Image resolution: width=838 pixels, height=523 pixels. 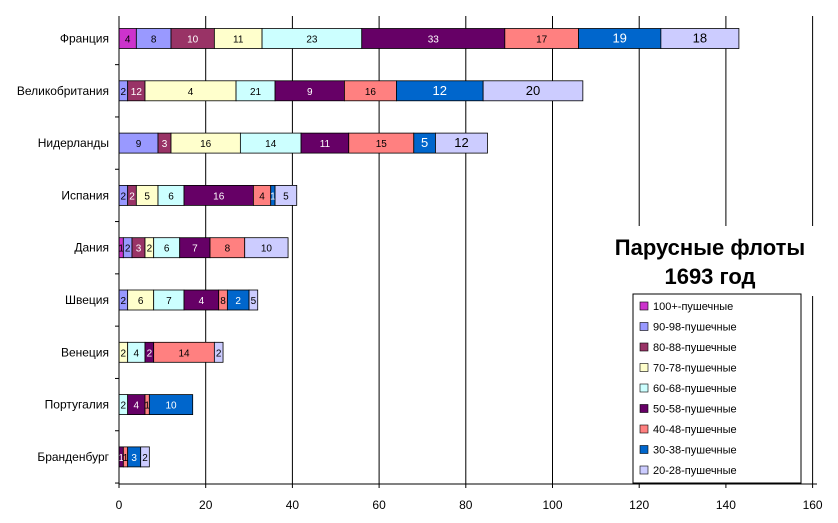 What do you see at coordinates (619, 38) in the screenshot?
I see `segment-value-label: 19` at bounding box center [619, 38].